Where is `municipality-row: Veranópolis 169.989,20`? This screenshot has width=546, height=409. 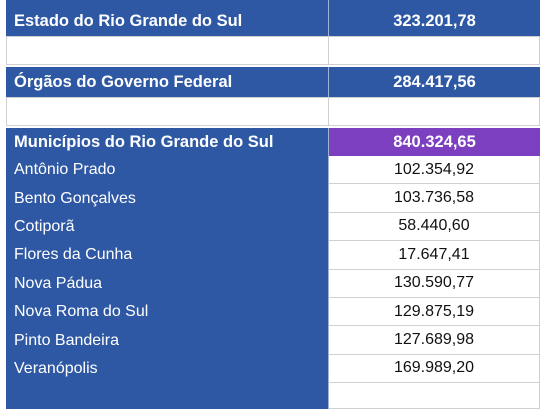
municipality-row: Veranópolis 169.989,20 is located at coordinates (273, 369).